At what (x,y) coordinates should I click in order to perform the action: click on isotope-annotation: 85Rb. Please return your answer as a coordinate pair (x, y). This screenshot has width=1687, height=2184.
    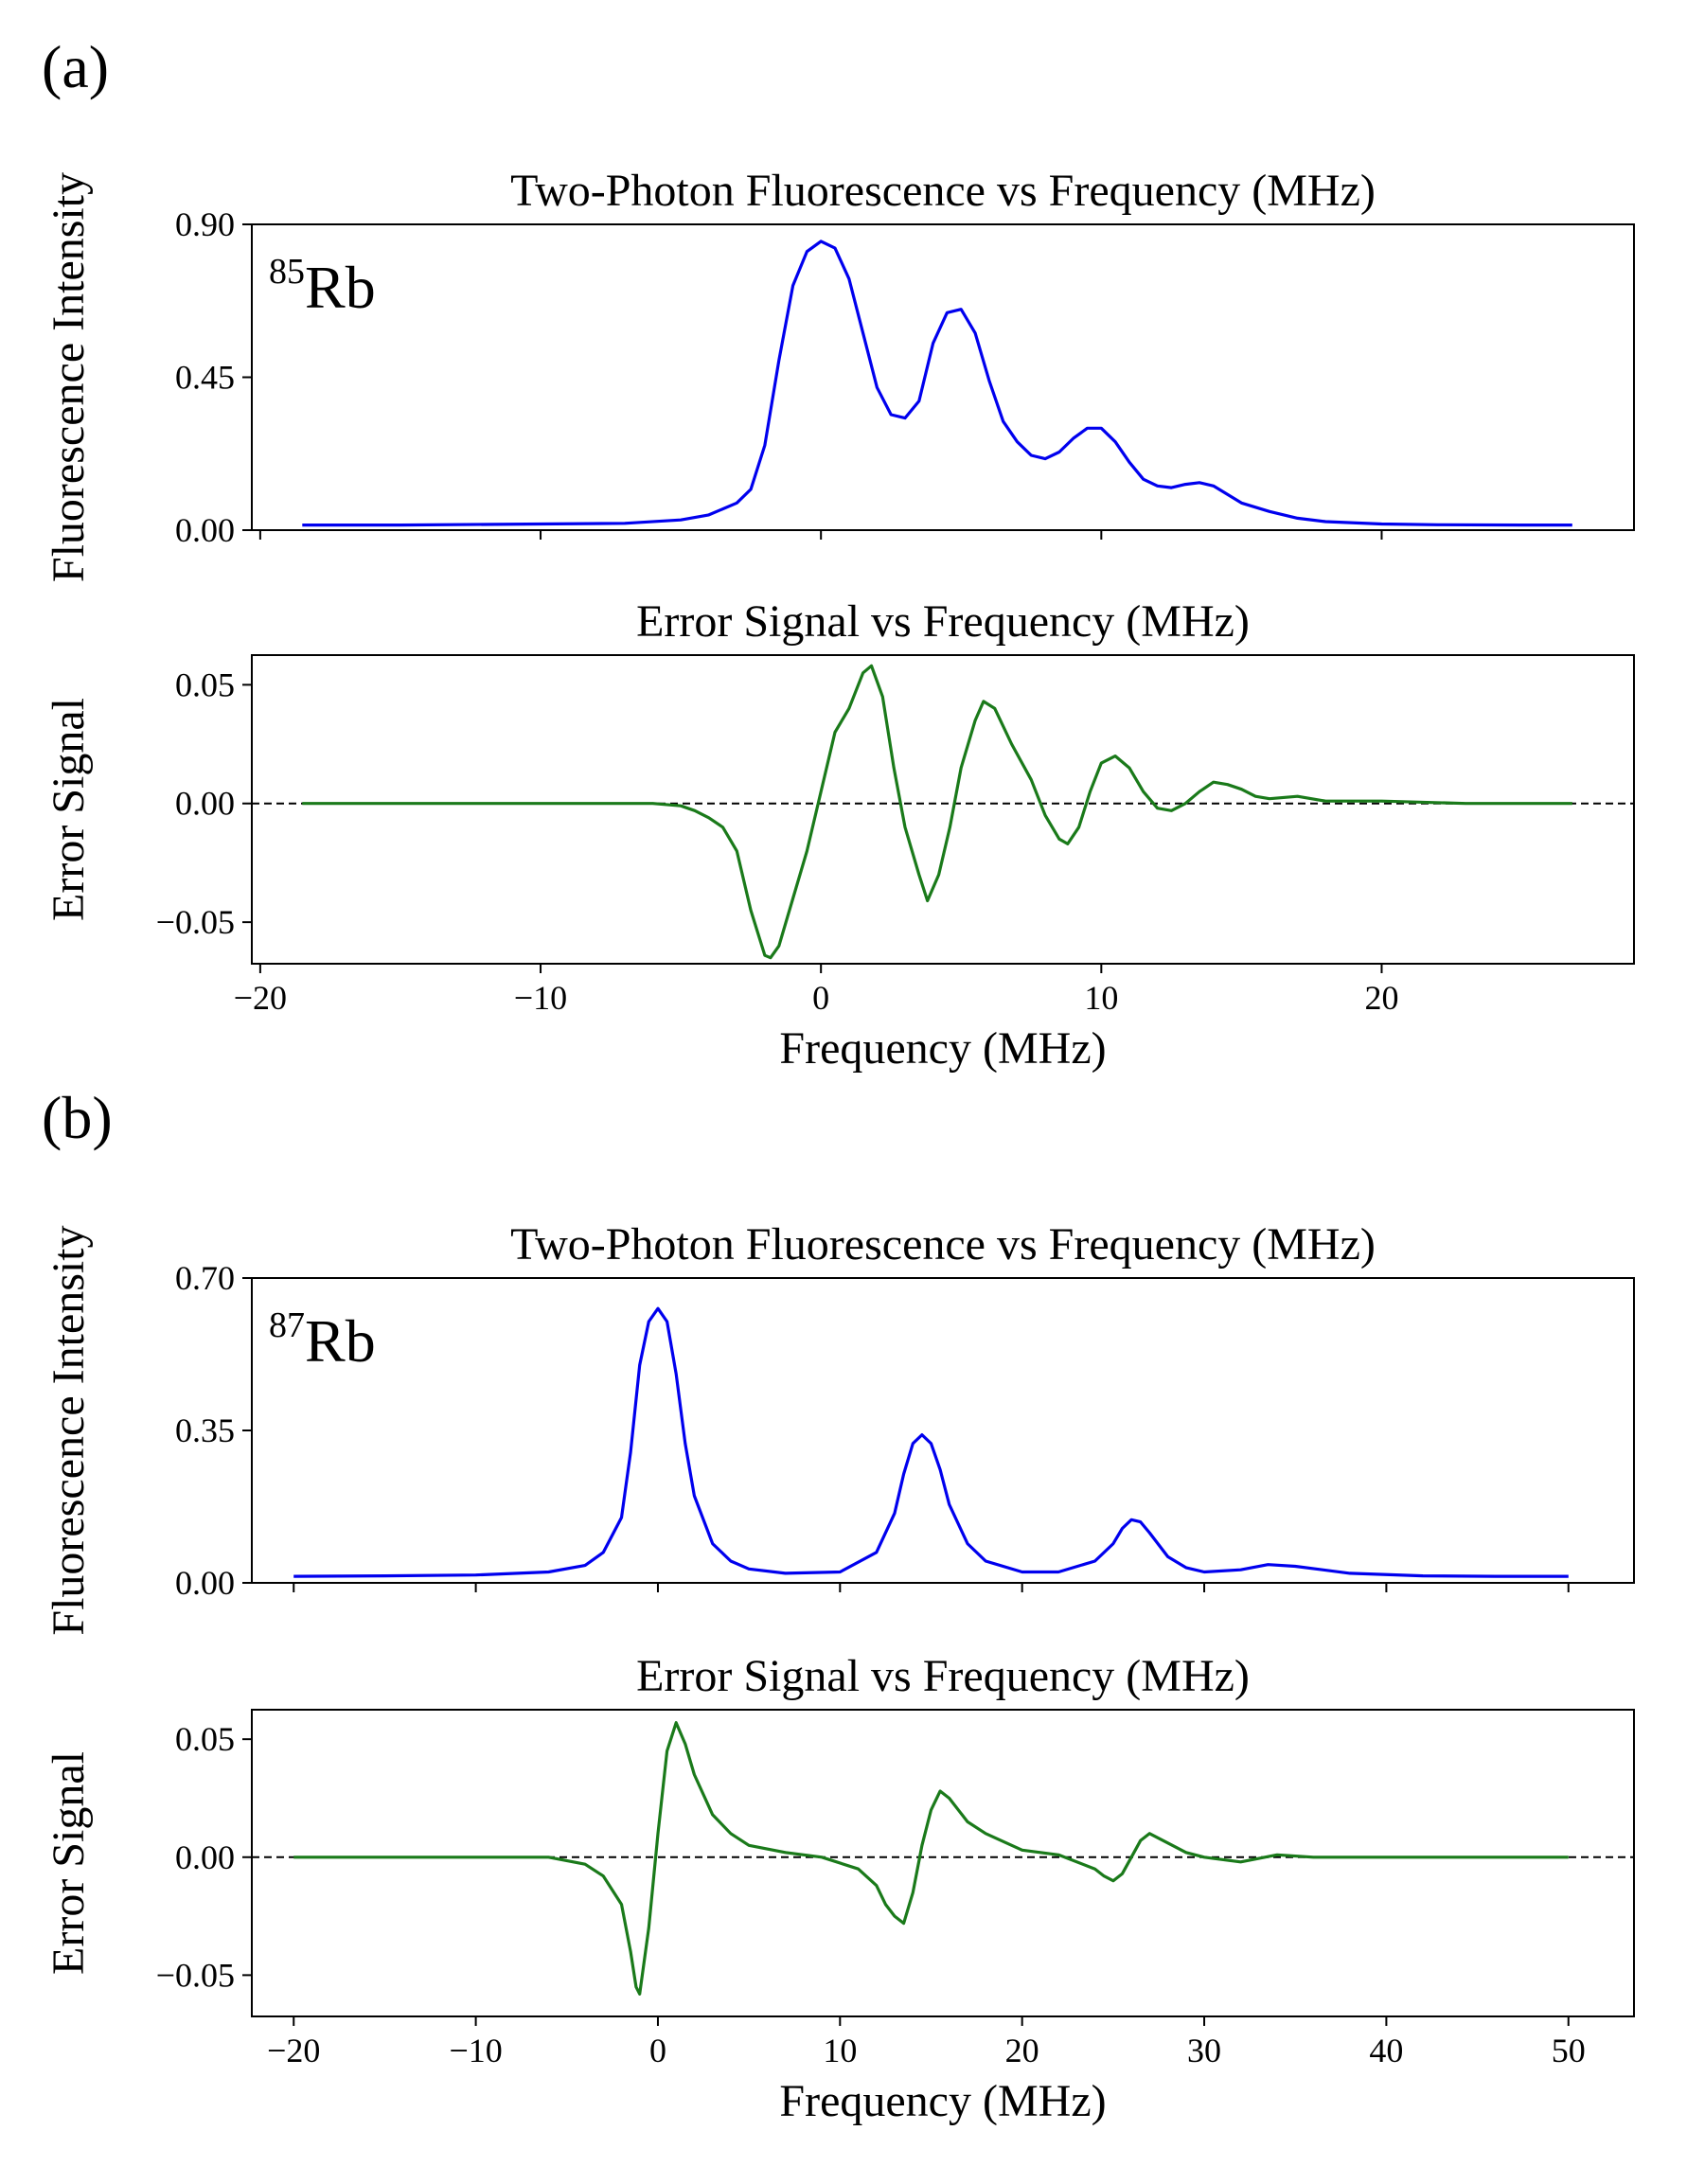
    Looking at the image, I should click on (322, 286).